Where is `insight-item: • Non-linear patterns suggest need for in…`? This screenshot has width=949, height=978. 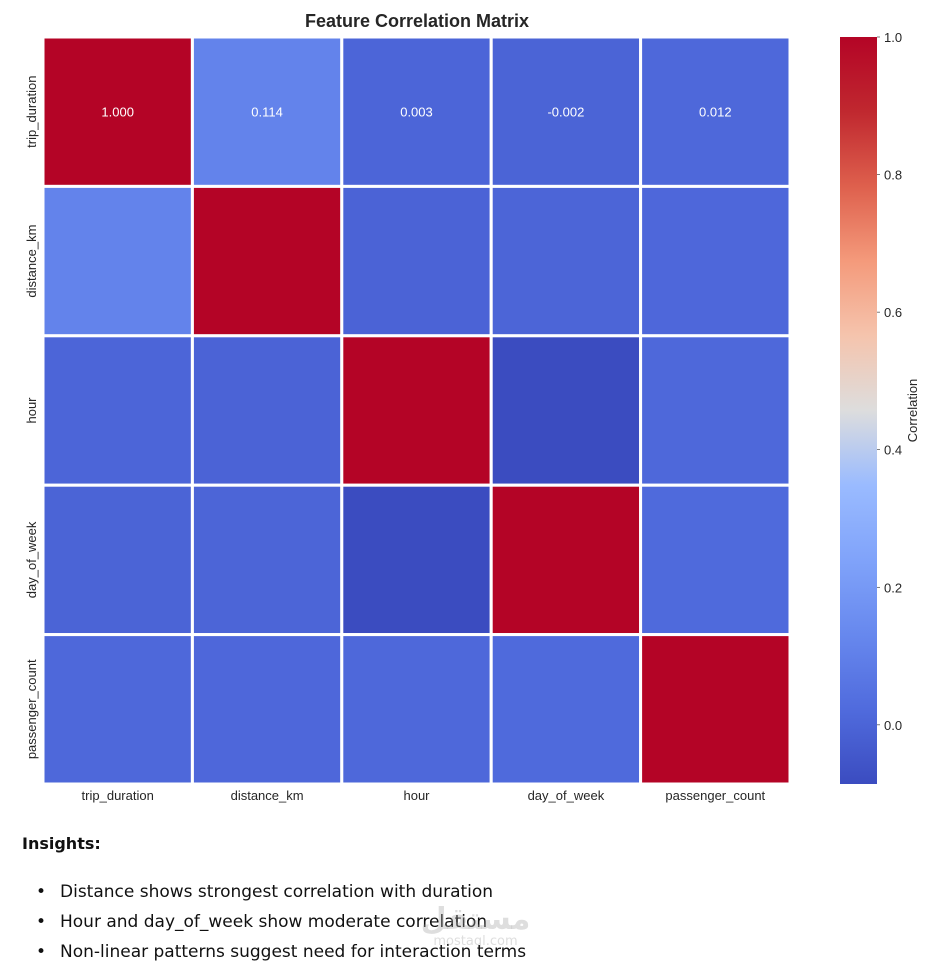
insight-item: • Non-linear patterns suggest need for in… is located at coordinates (479, 952).